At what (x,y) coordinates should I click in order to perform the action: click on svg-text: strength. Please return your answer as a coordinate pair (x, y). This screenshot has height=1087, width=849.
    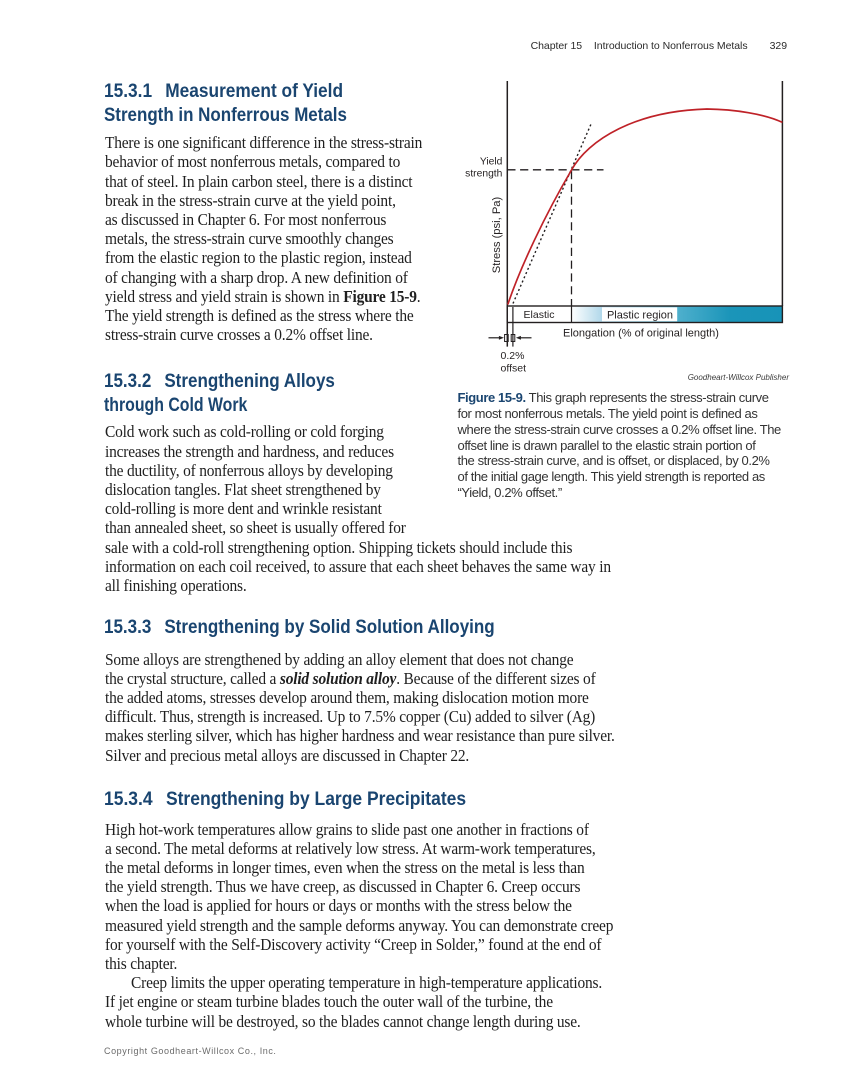
    Looking at the image, I should click on (483, 174).